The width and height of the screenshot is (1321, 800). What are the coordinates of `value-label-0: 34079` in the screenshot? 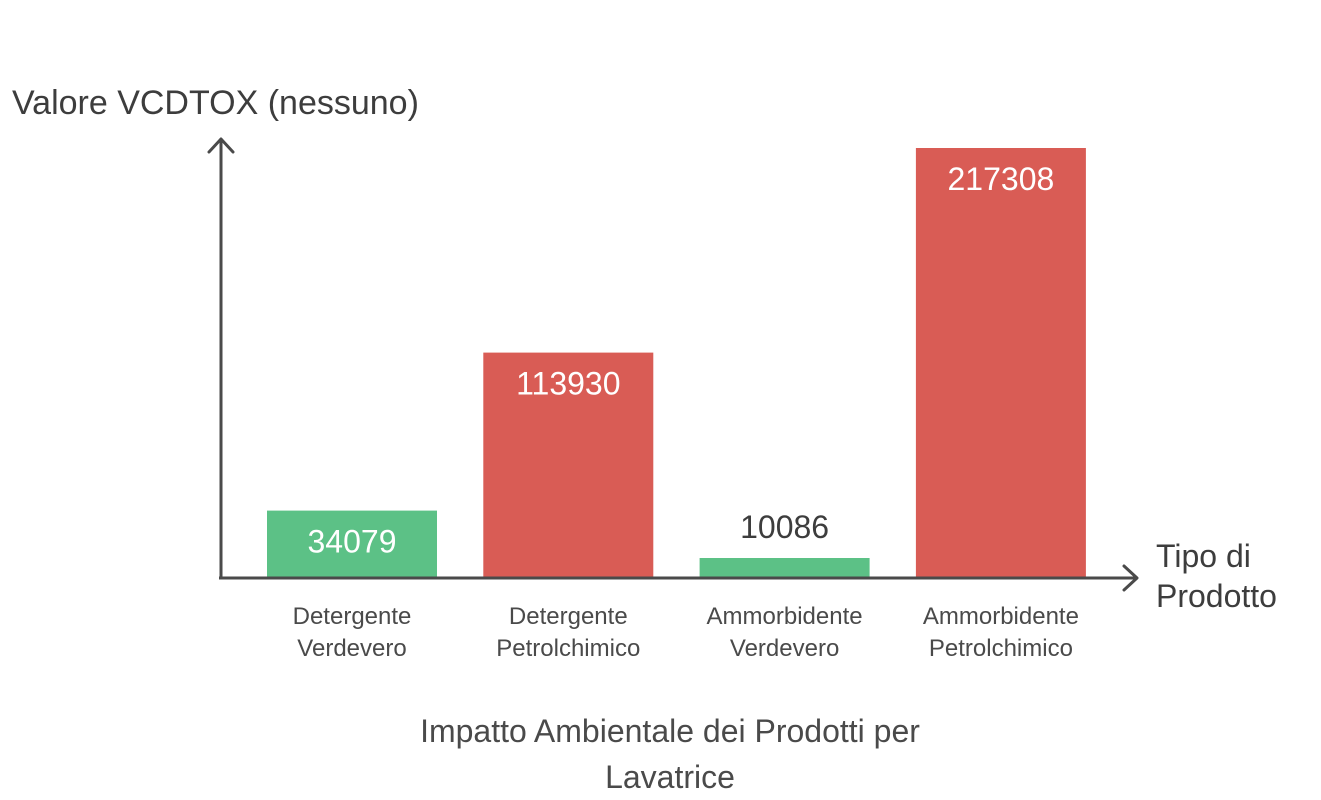 It's located at (352, 542).